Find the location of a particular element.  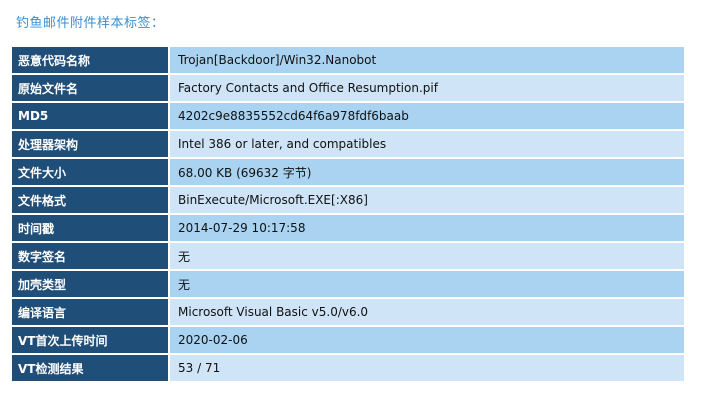

table-row: 编译语言 Microsoft Visual Basic v5.0/v6.0 is located at coordinates (348, 312).